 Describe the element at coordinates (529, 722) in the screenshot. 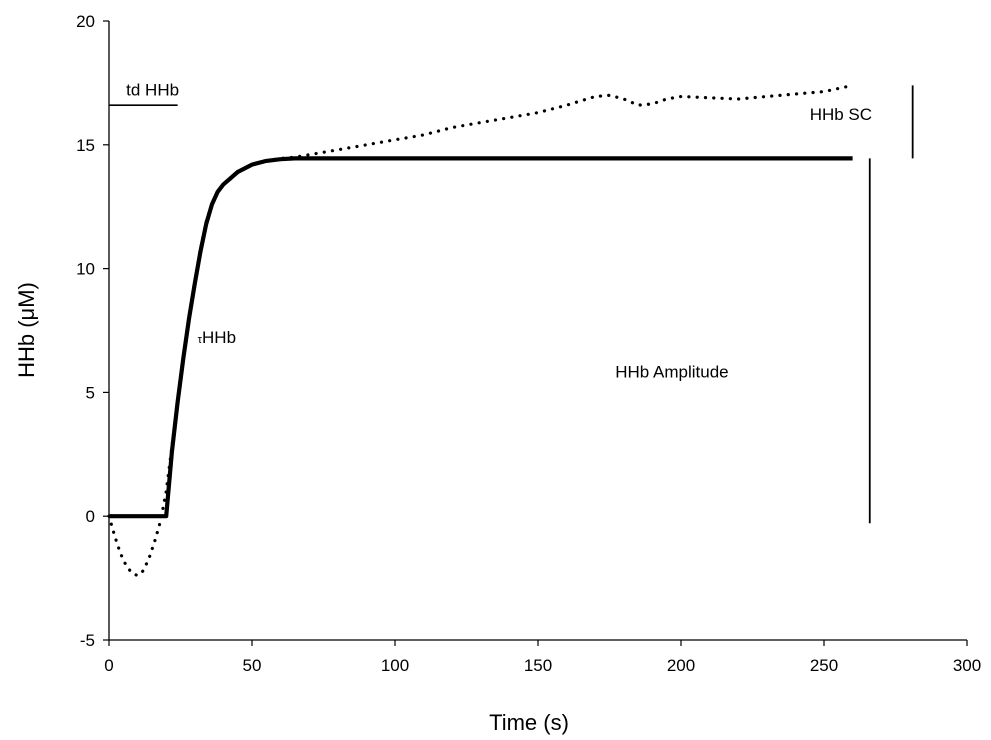

I see `x-axis-label: Time (s)` at that location.